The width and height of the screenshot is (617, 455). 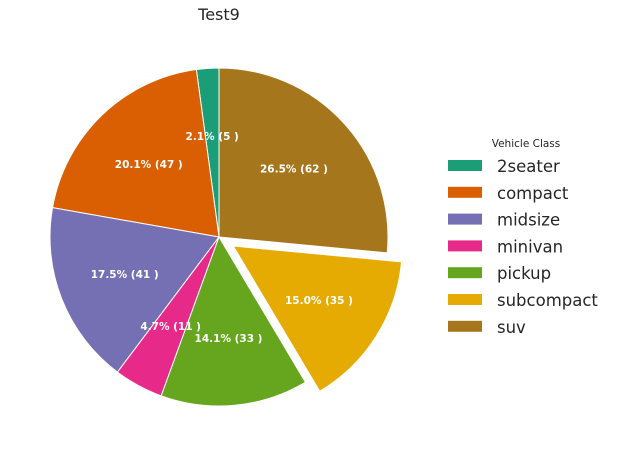 I want to click on slice-label-compact: 20.1% (47 ), so click(x=149, y=165).